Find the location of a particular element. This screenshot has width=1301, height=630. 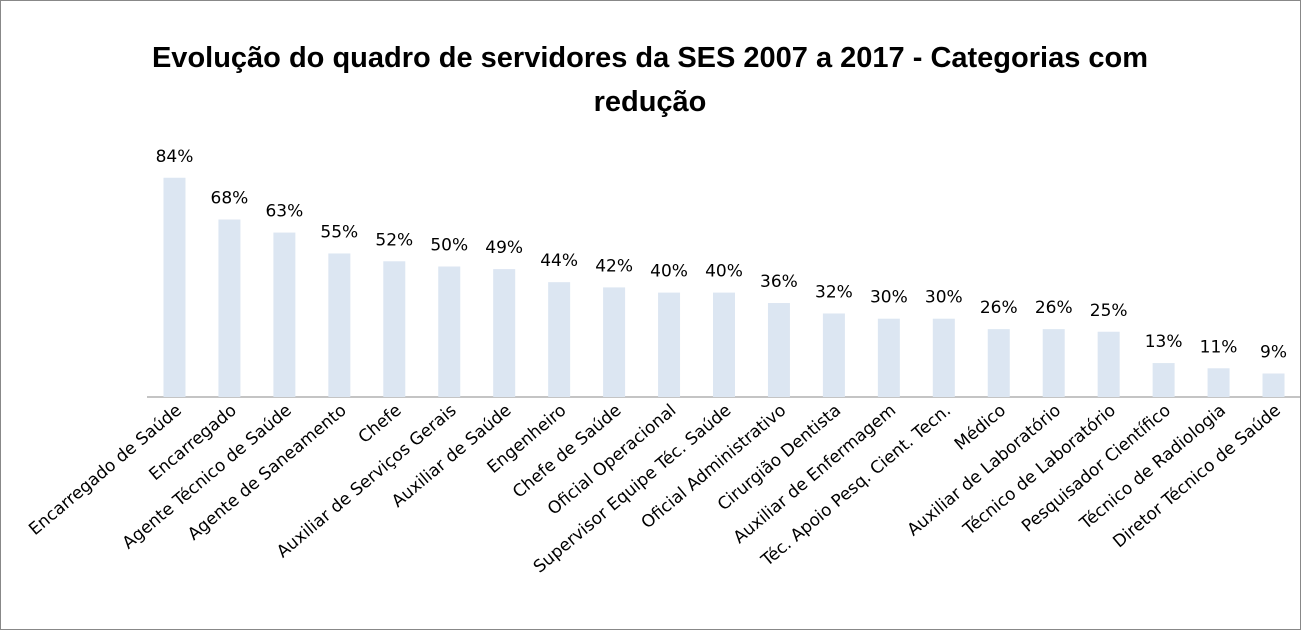

data-label: 50% is located at coordinates (449, 246).